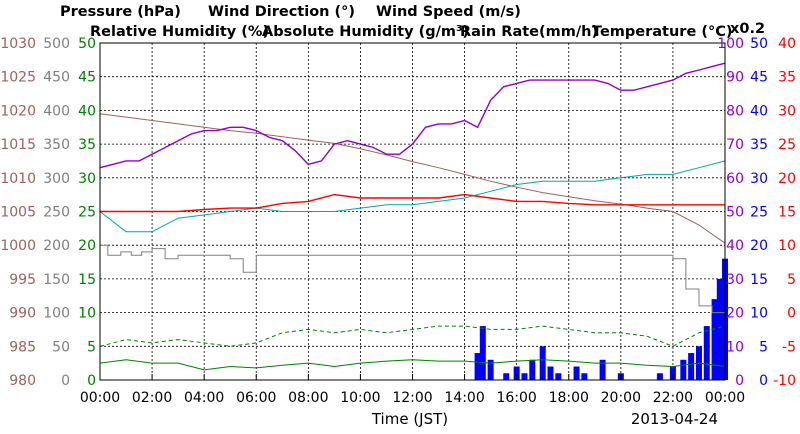 Image resolution: width=800 pixels, height=434 pixels. I want to click on rain-rate-tick-label: 35, so click(759, 145).